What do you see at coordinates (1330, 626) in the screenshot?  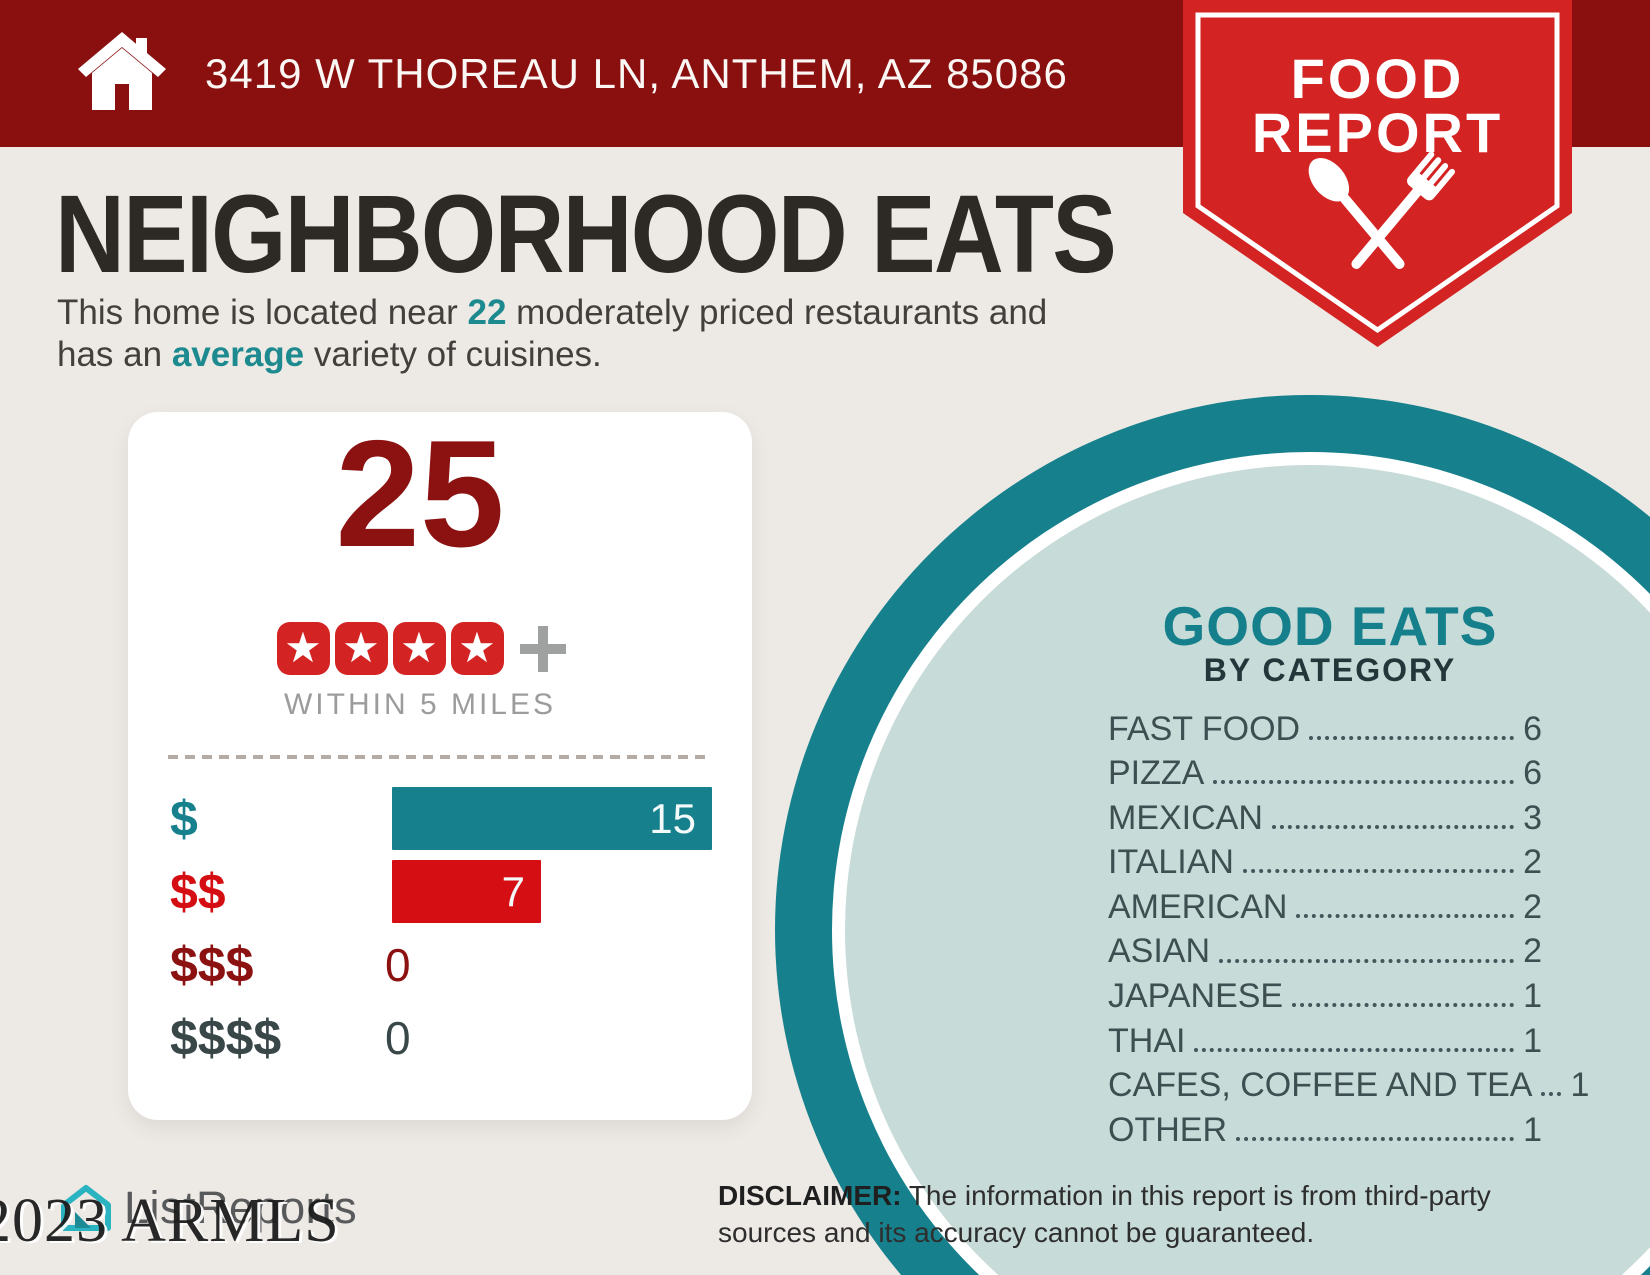 I see `good-eats-title: GOOD EATS` at bounding box center [1330, 626].